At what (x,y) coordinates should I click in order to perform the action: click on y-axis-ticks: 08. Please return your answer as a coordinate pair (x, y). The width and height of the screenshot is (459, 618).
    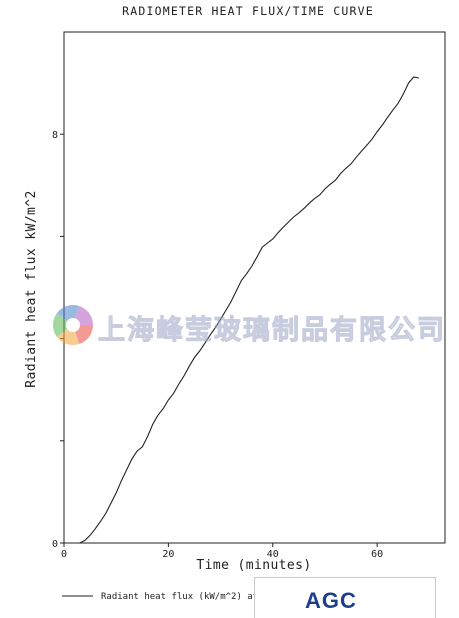
    Looking at the image, I should click on (58, 340).